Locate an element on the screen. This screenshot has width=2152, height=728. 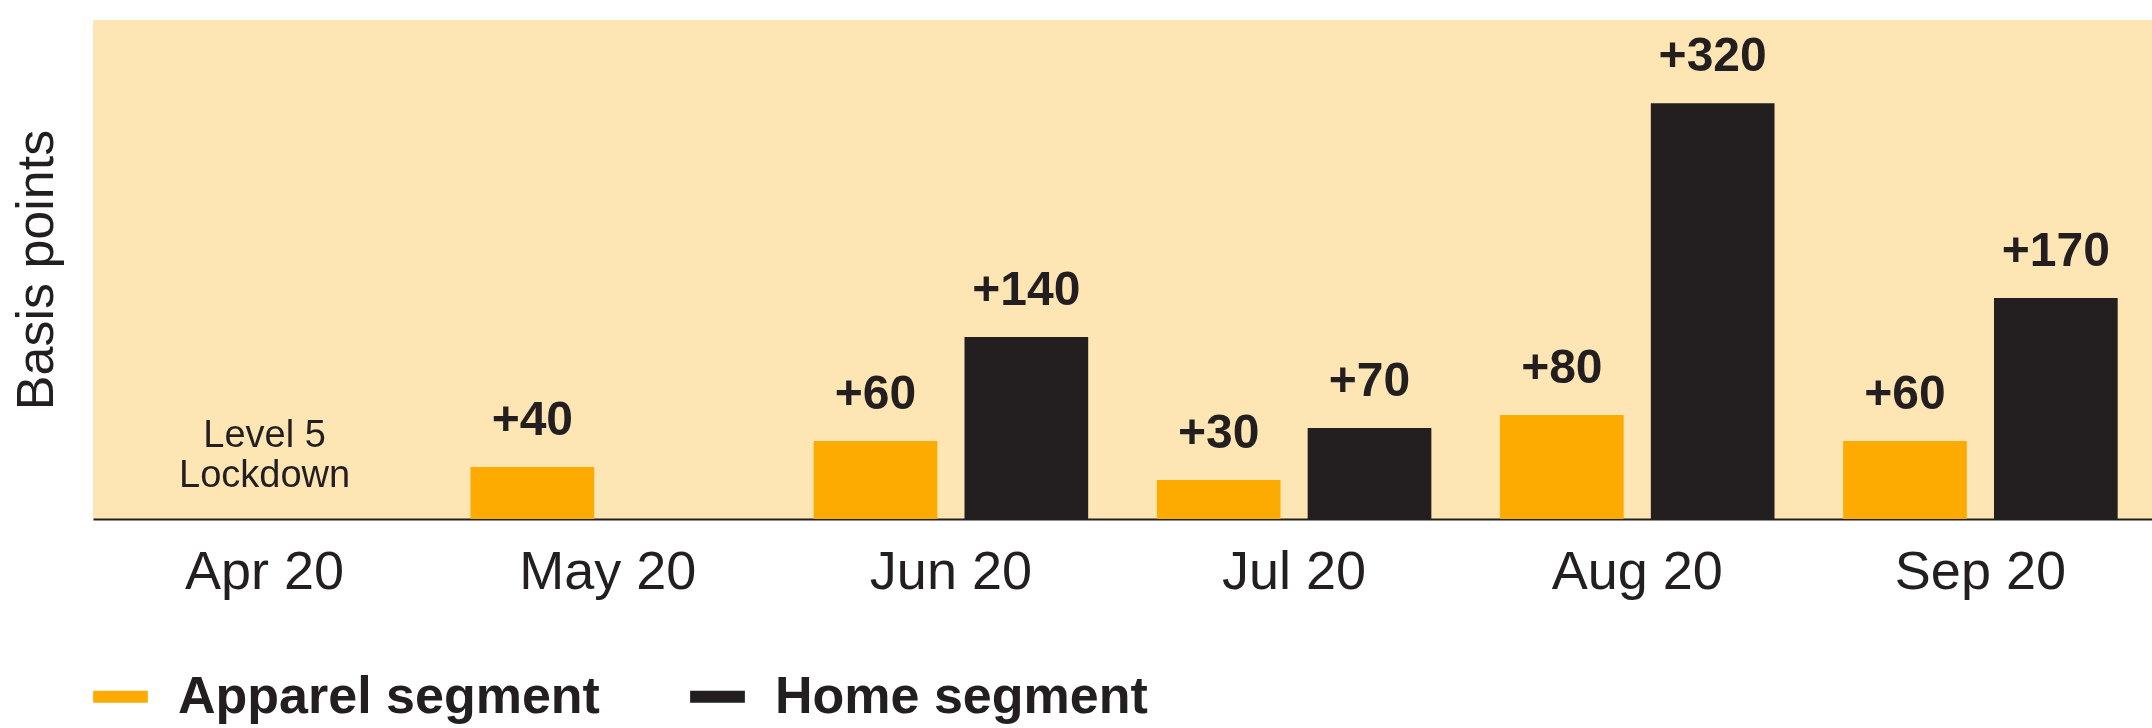
legend-label: Home segment is located at coordinates (961, 694).